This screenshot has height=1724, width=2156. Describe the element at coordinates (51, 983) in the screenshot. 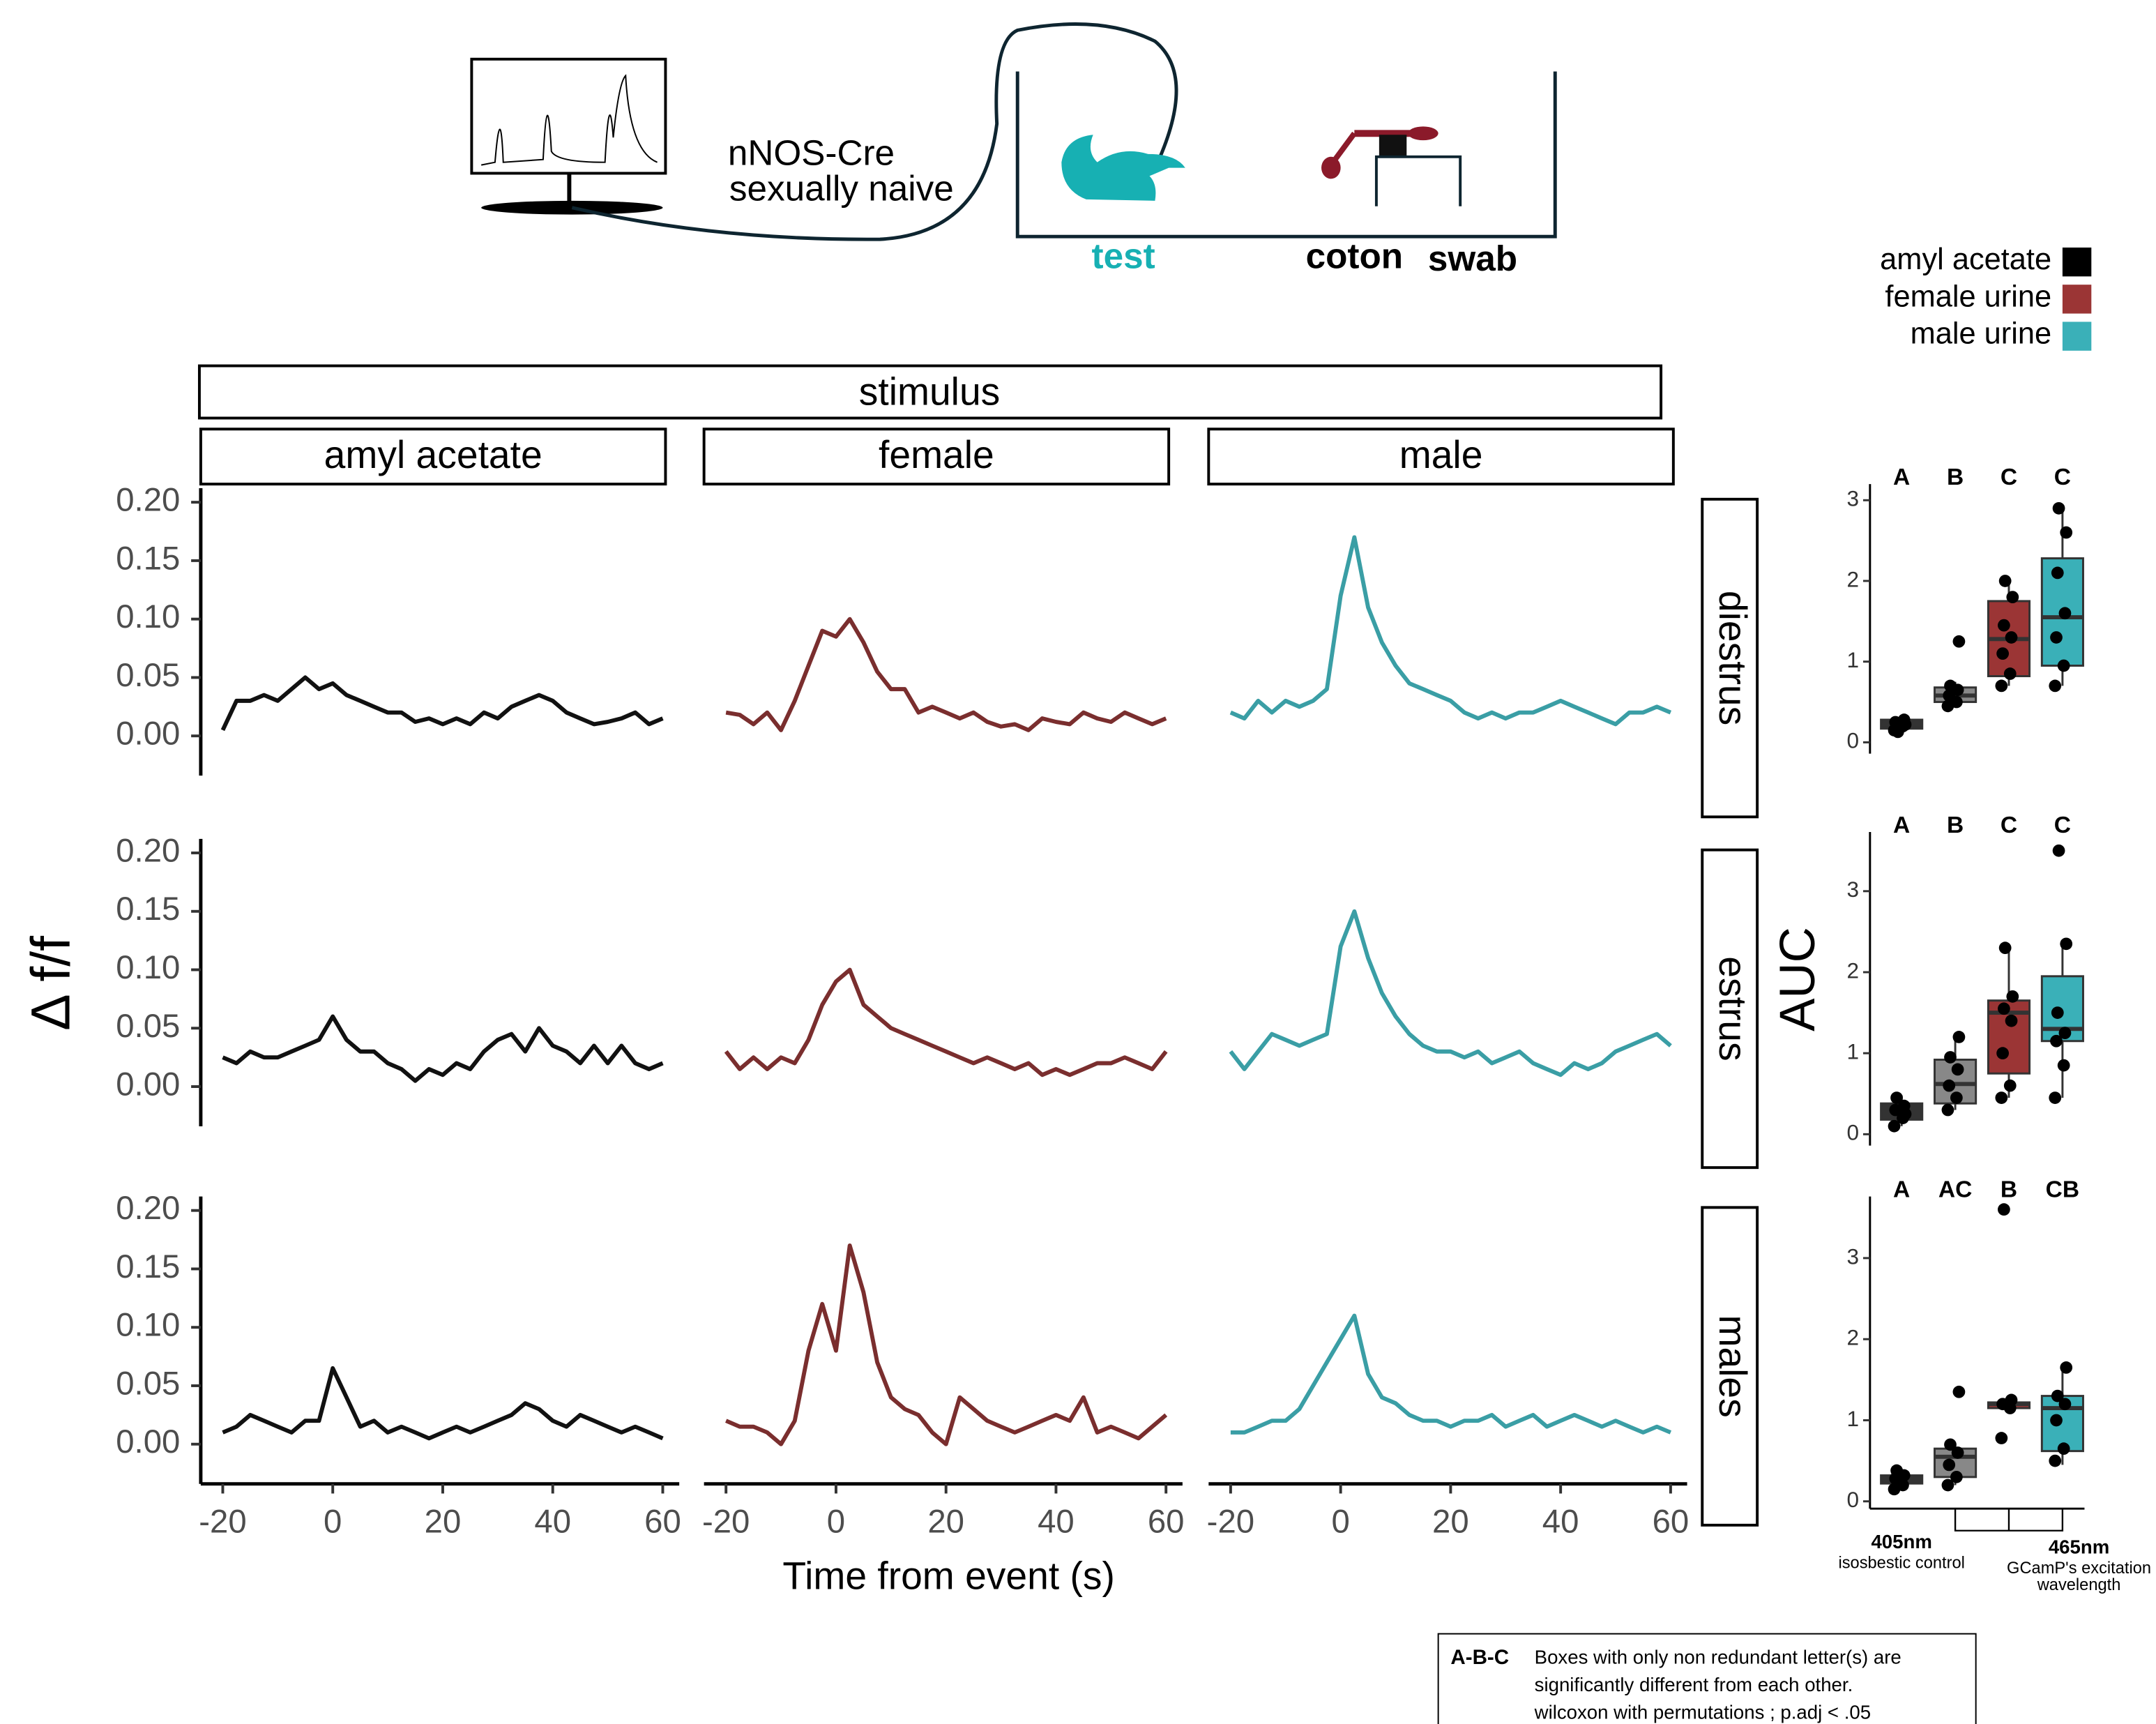

I see `y-axis-title: Δ f/f` at that location.